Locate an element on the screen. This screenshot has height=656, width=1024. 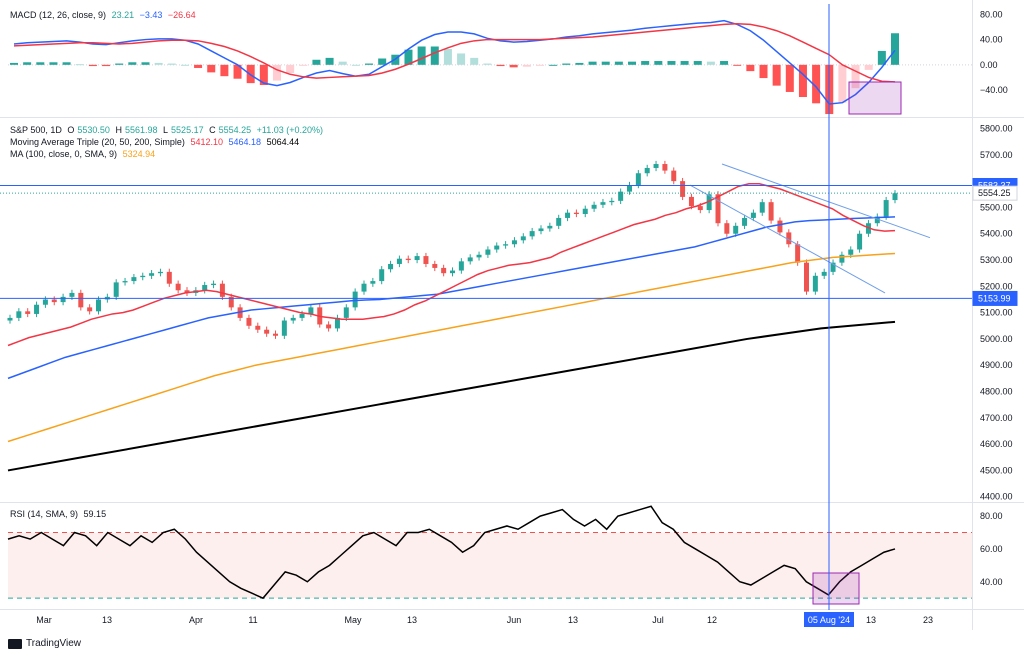
price-tick-label: 5100.00 is located at coordinates (996, 313).